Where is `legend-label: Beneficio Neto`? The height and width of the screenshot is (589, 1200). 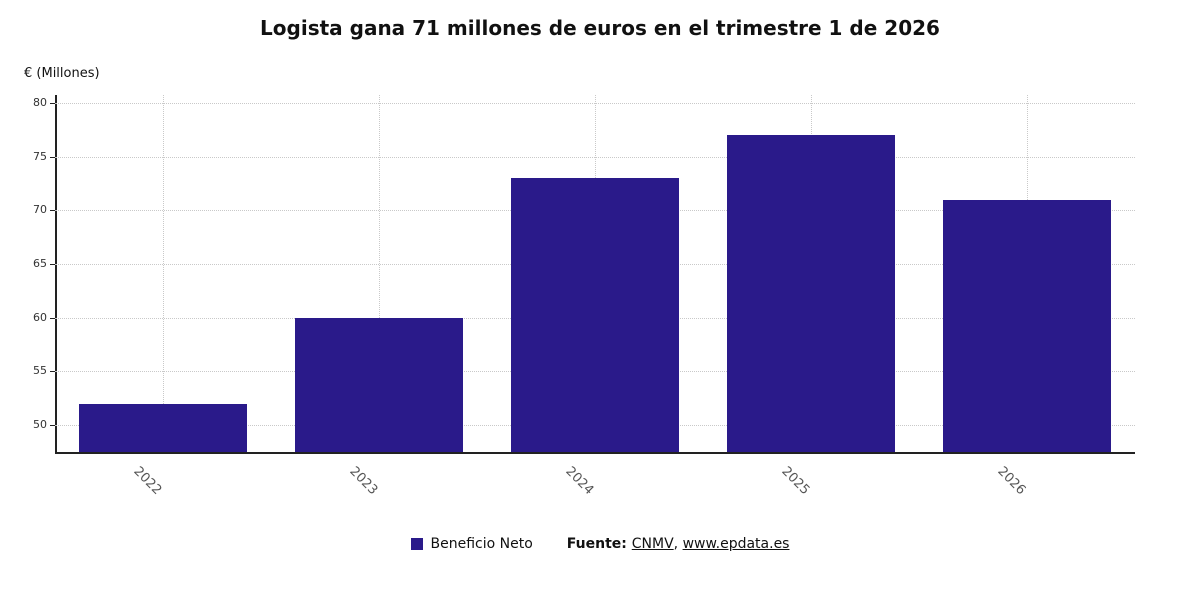 legend-label: Beneficio Neto is located at coordinates (481, 544).